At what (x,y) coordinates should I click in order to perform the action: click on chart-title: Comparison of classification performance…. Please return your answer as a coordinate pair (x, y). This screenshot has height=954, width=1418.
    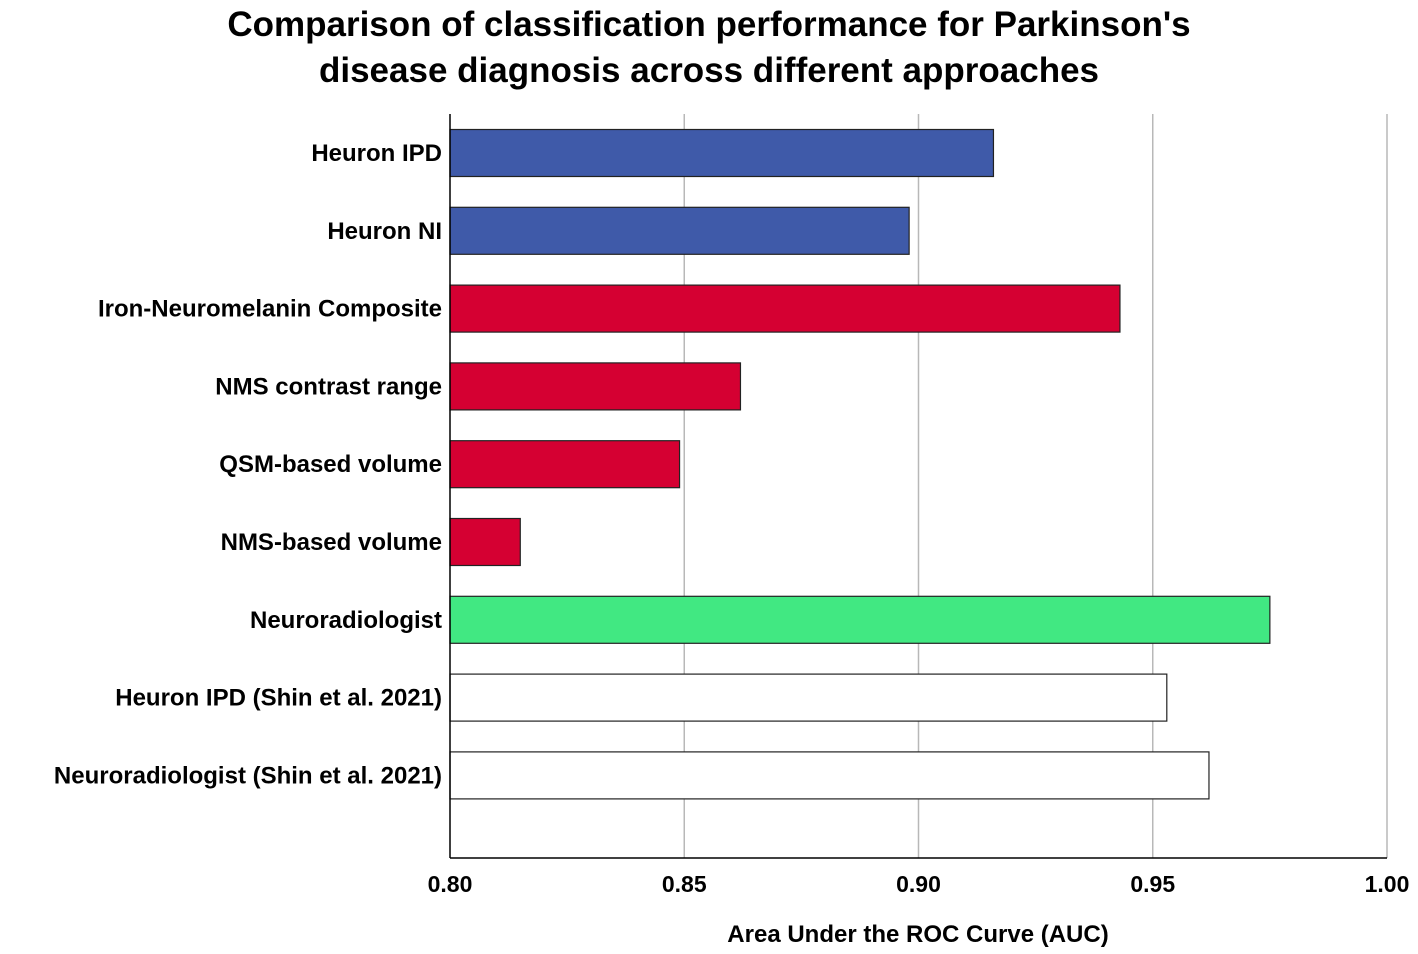
    Looking at the image, I should click on (709, 48).